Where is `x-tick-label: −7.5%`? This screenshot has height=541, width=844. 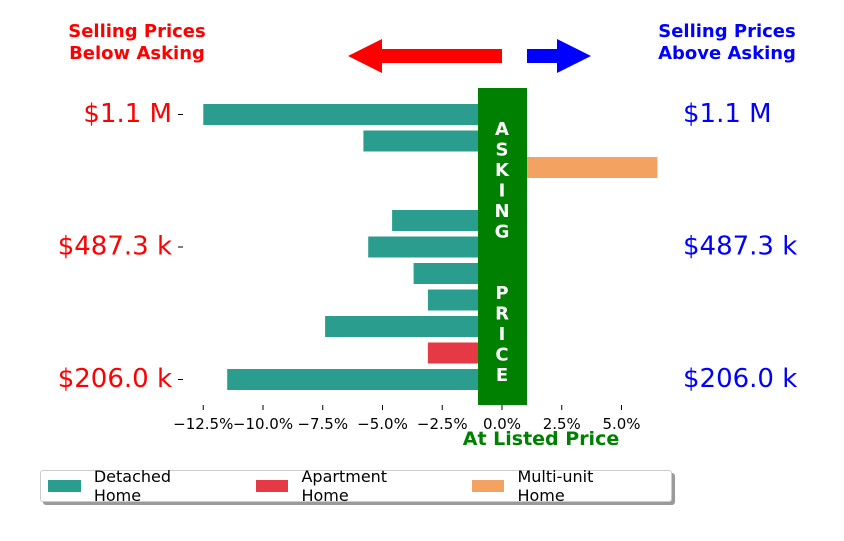
x-tick-label: −7.5% is located at coordinates (322, 424).